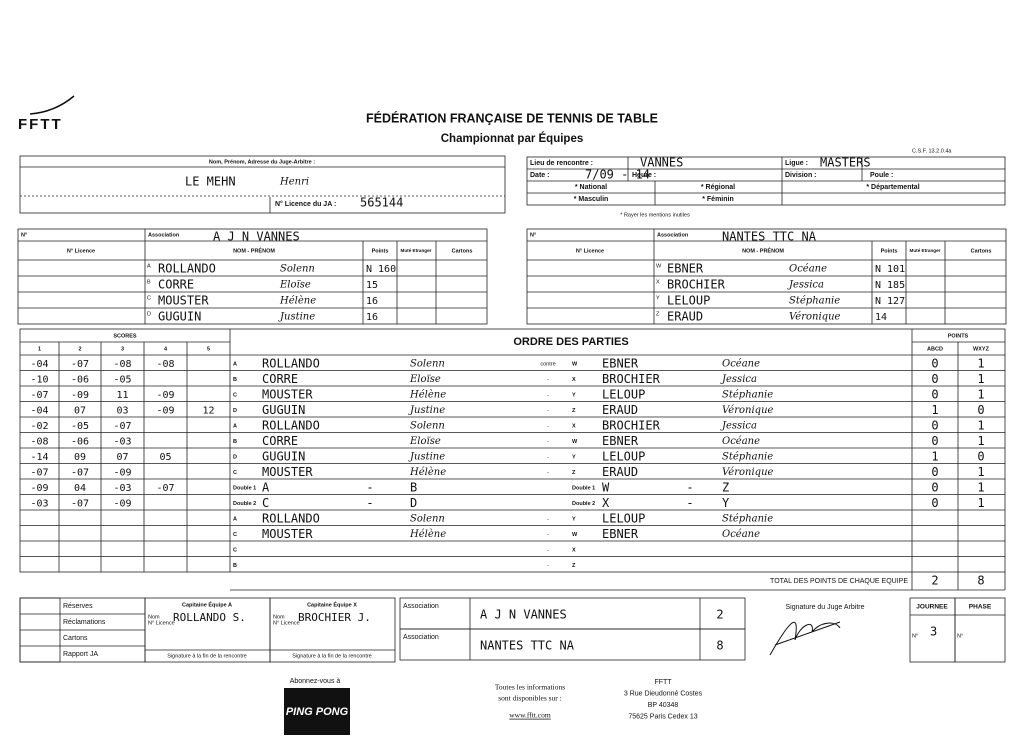 This screenshot has height=744, width=1024. I want to click on association-name: NANTES TTC NA, so click(769, 237).